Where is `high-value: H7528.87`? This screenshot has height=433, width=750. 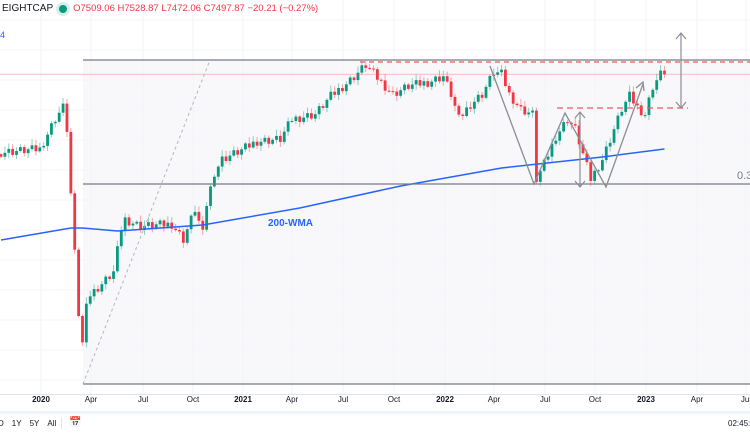 high-value: H7528.87 is located at coordinates (138, 8).